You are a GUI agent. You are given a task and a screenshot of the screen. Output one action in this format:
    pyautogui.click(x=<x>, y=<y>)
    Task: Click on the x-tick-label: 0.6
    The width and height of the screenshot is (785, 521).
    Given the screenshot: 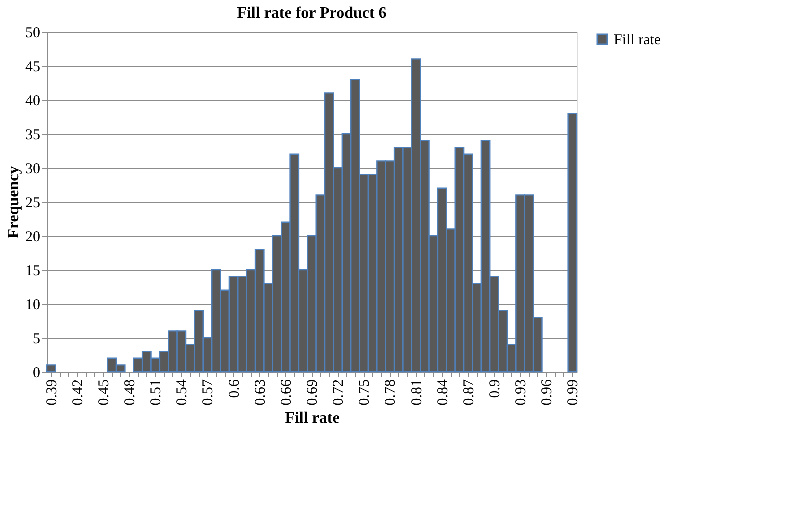 What is the action you would take?
    pyautogui.click(x=234, y=388)
    